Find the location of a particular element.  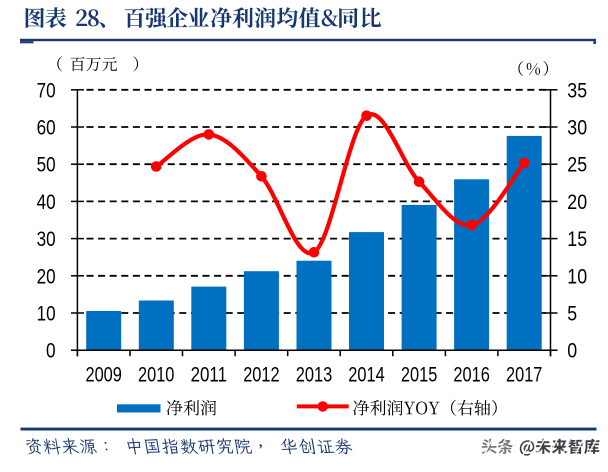

svg-text: 2009 is located at coordinates (103, 374).